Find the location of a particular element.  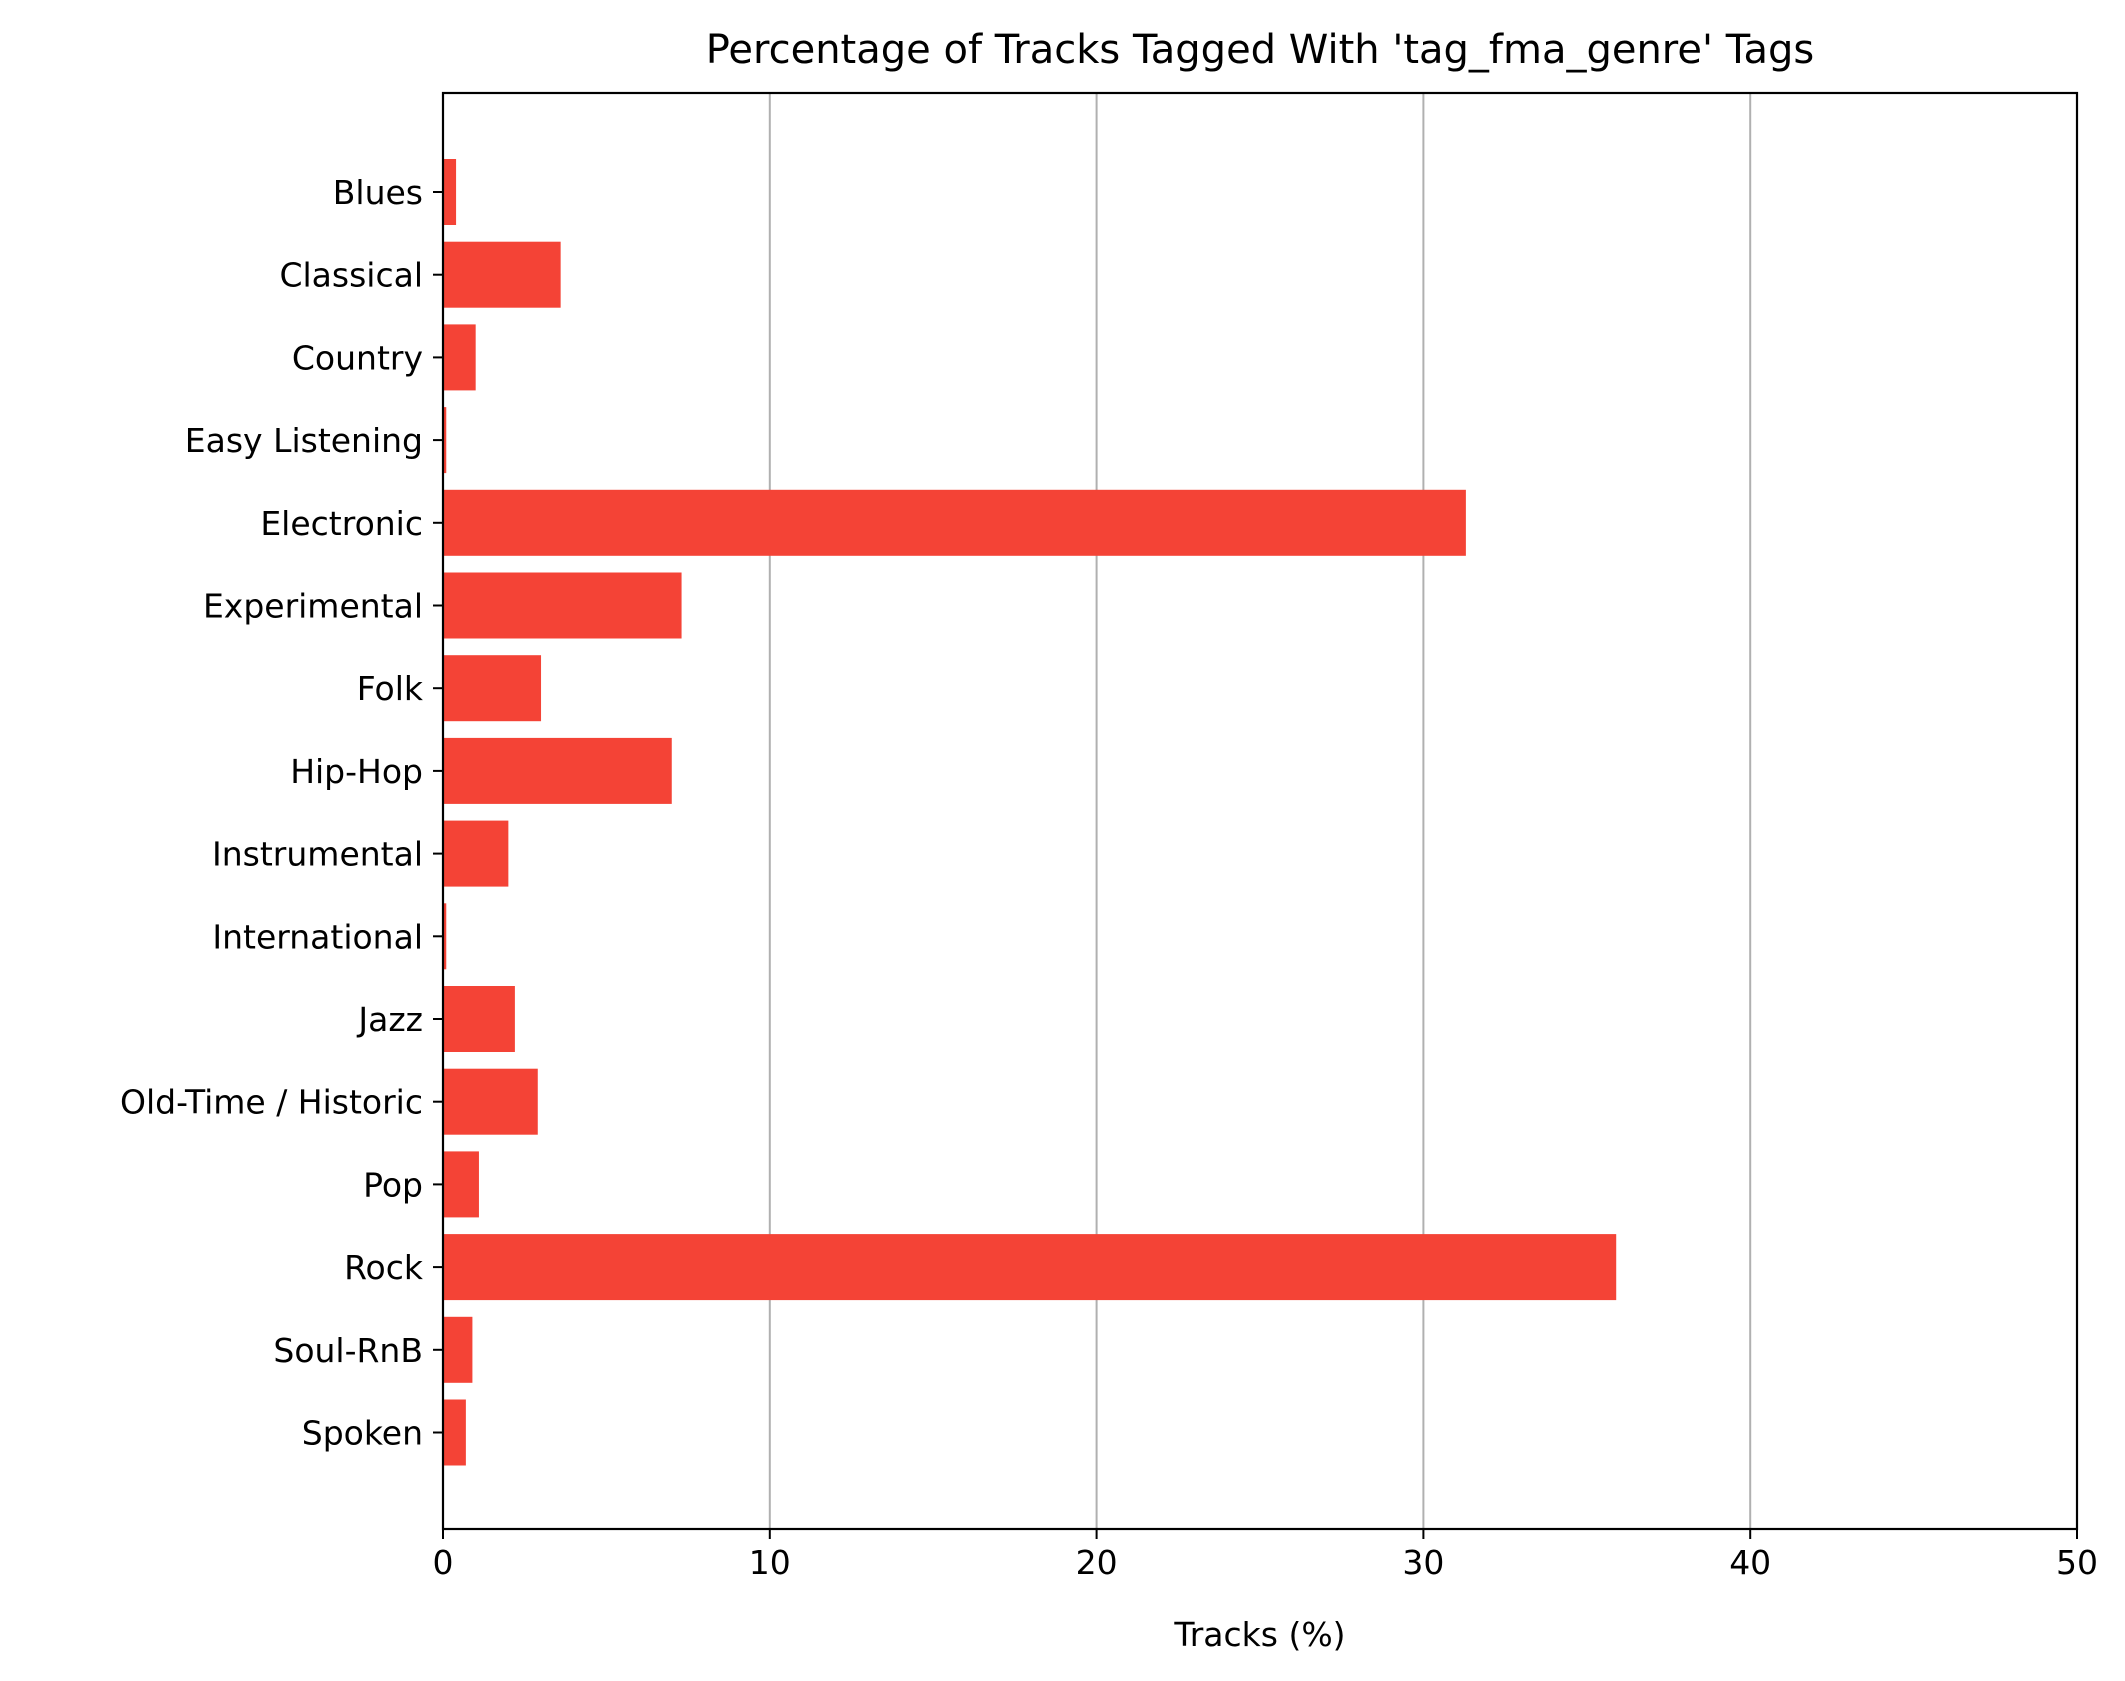

y-tick-label: Country is located at coordinates (357, 357).